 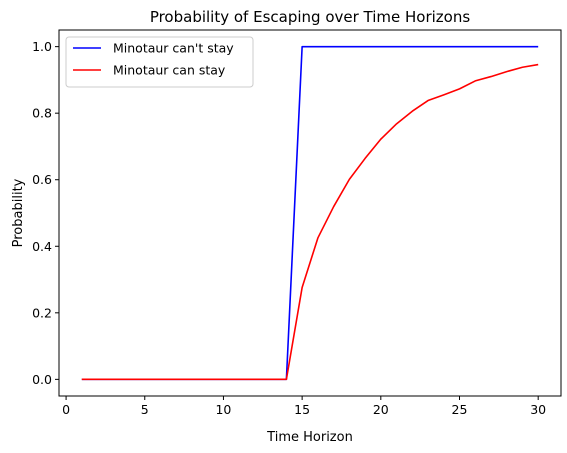 I want to click on x-axis-ticks: 0 5 10 15 20 25 30, so click(x=304, y=406).